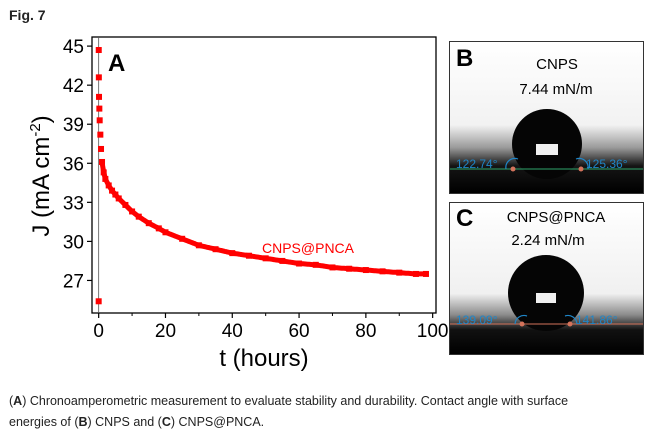  What do you see at coordinates (73, 125) in the screenshot?
I see `y-tick-label: 39` at bounding box center [73, 125].